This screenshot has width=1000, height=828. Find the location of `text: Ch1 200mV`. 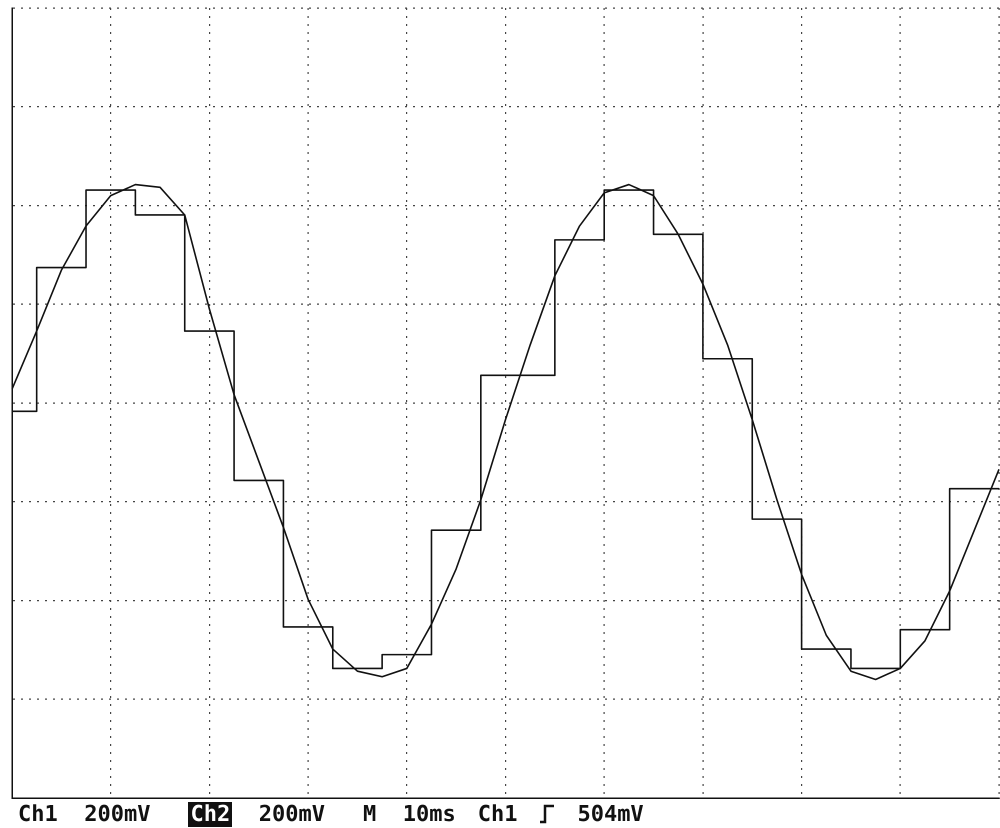

text: Ch1 200mV is located at coordinates (84, 814).